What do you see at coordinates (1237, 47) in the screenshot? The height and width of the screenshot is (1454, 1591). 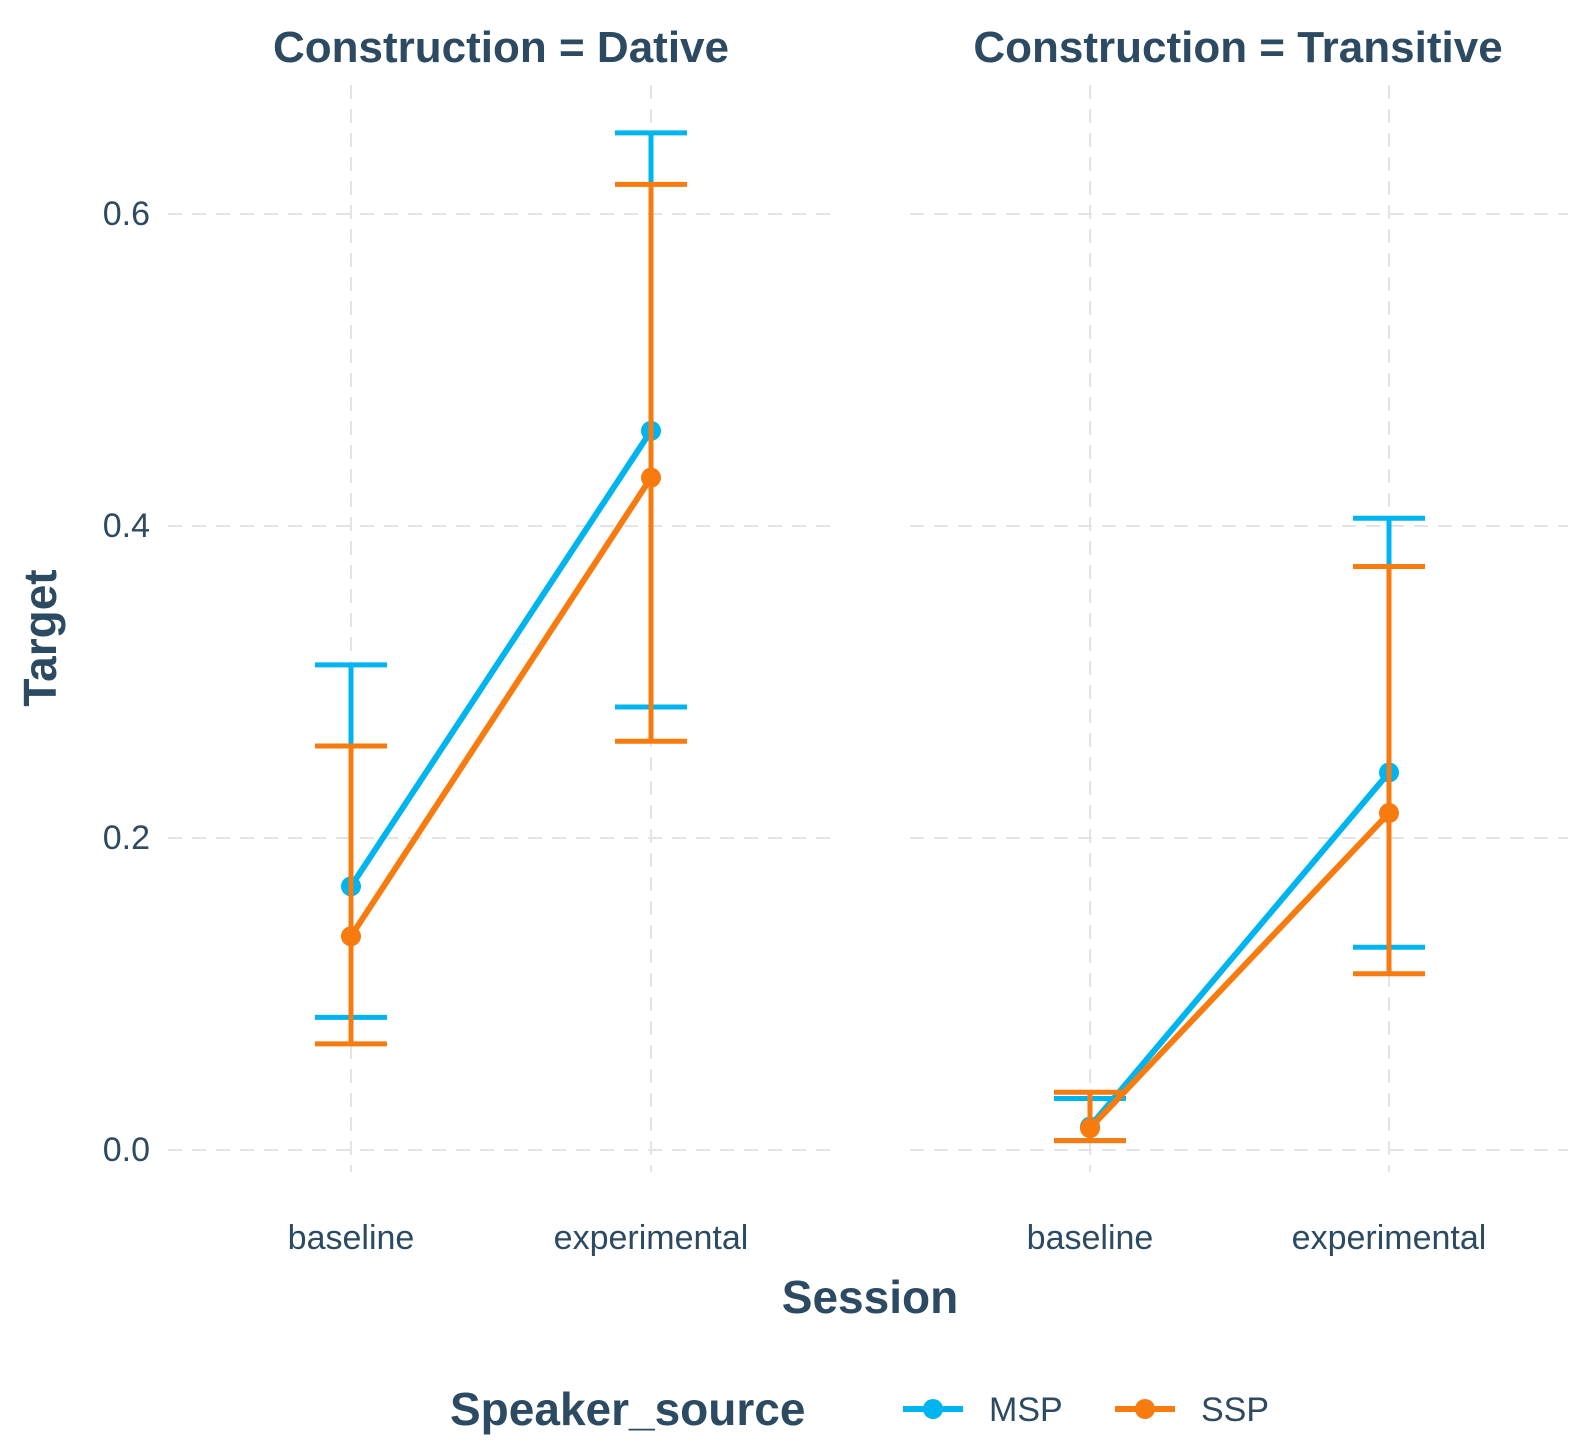 I see `panel-title-transitive: Construction = Transitive` at bounding box center [1237, 47].